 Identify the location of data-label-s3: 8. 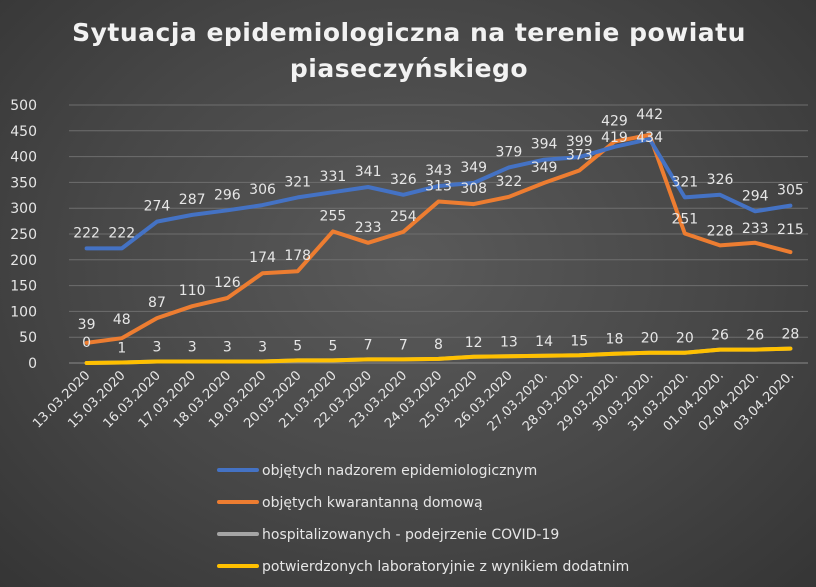
(438, 345).